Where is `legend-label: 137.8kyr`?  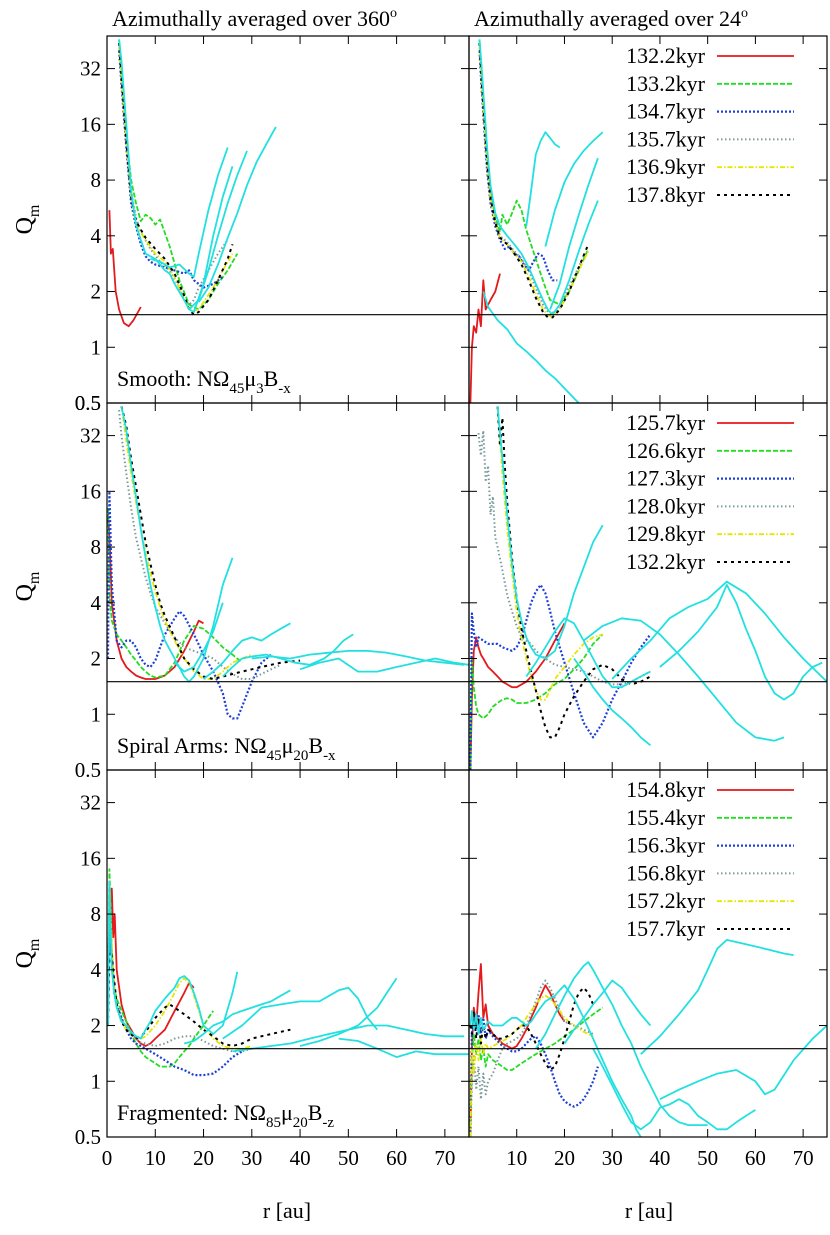 legend-label: 137.8kyr is located at coordinates (666, 194).